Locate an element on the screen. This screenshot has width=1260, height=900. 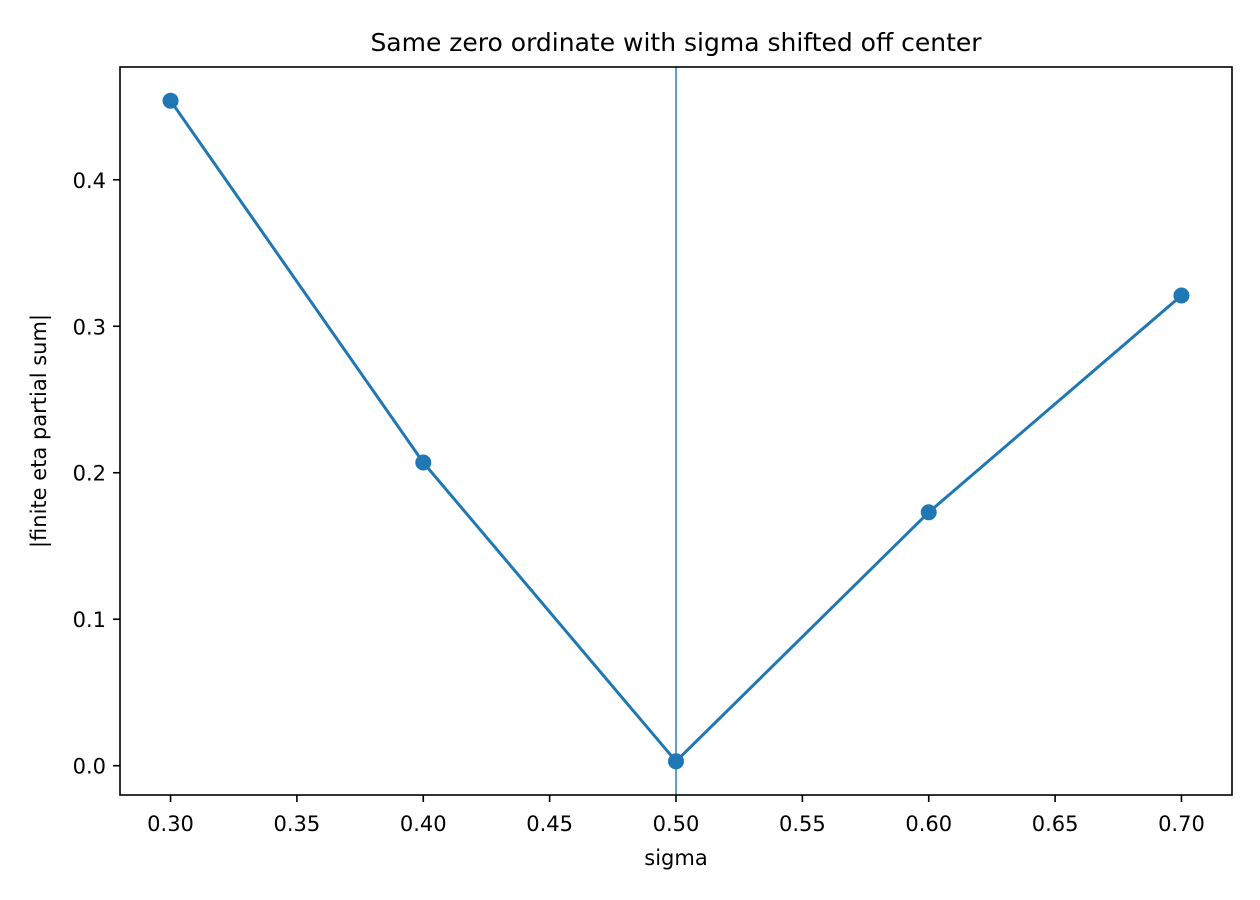
y-tick-label: 0.2 is located at coordinates (89, 474).